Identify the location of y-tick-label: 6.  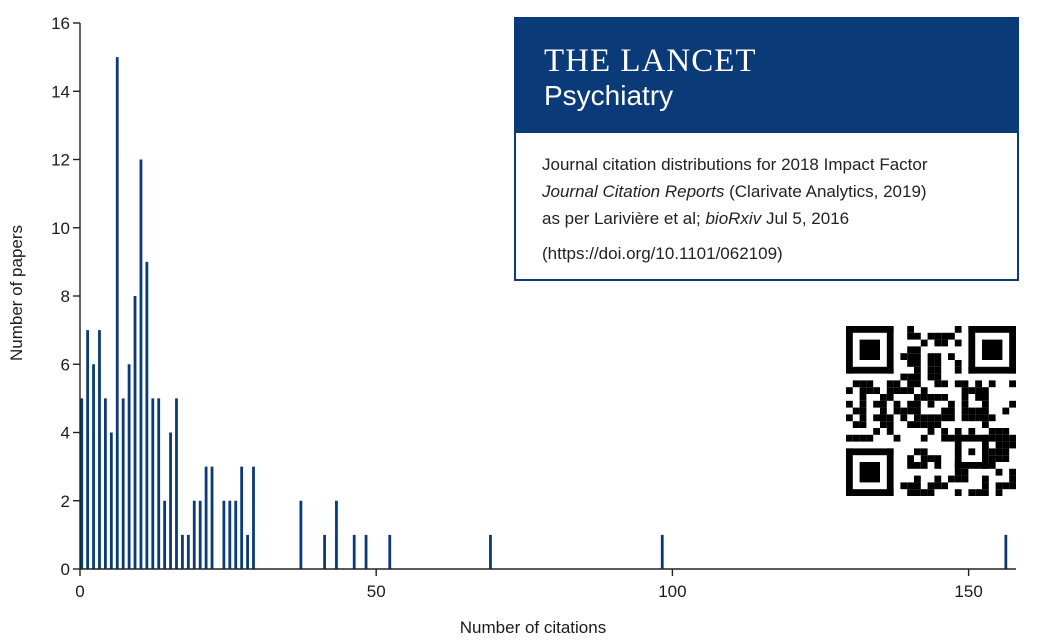
(65, 364).